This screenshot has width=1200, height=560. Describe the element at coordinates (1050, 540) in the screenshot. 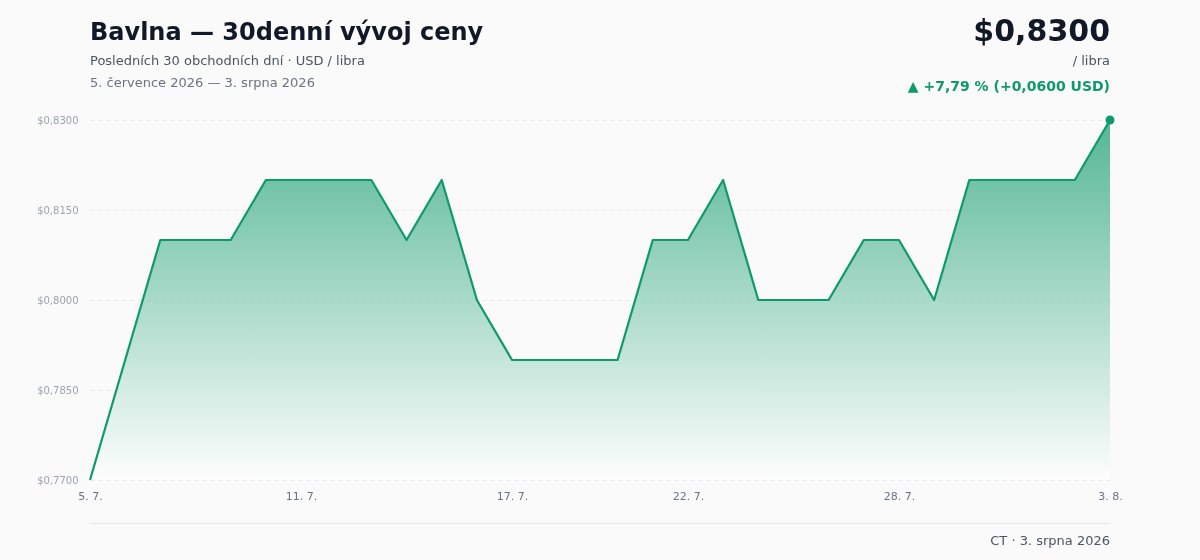

I see `text: CT · 3. srpna 2026` at that location.